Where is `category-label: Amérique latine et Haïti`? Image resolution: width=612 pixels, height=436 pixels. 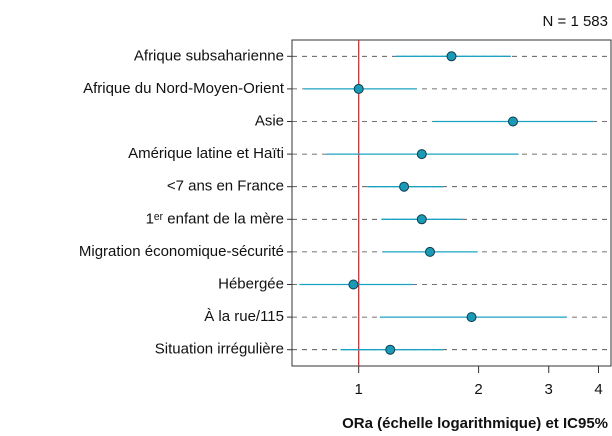 category-label: Amérique latine et Haïti is located at coordinates (206, 153).